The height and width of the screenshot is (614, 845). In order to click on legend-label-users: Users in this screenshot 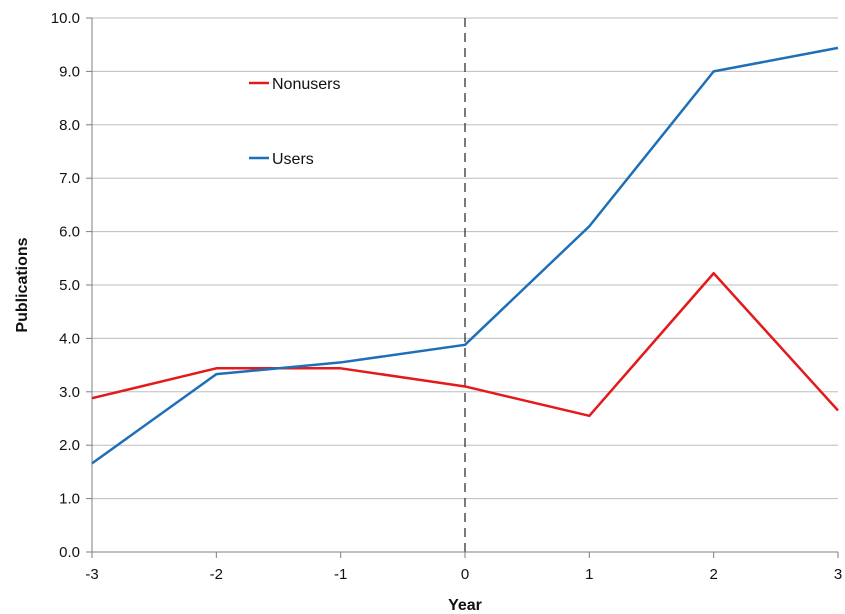, I will do `click(293, 159)`.